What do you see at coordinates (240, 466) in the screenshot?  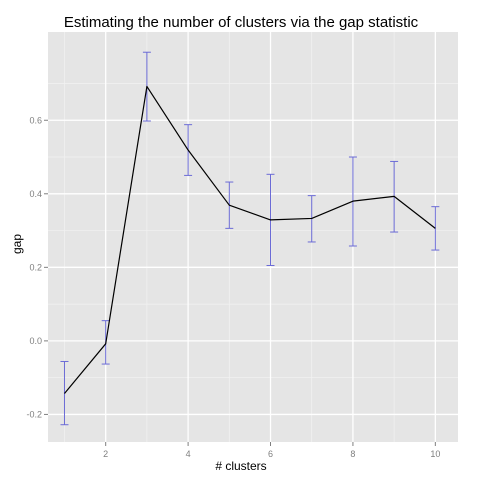 I see `x-axis-title: # clusters` at bounding box center [240, 466].